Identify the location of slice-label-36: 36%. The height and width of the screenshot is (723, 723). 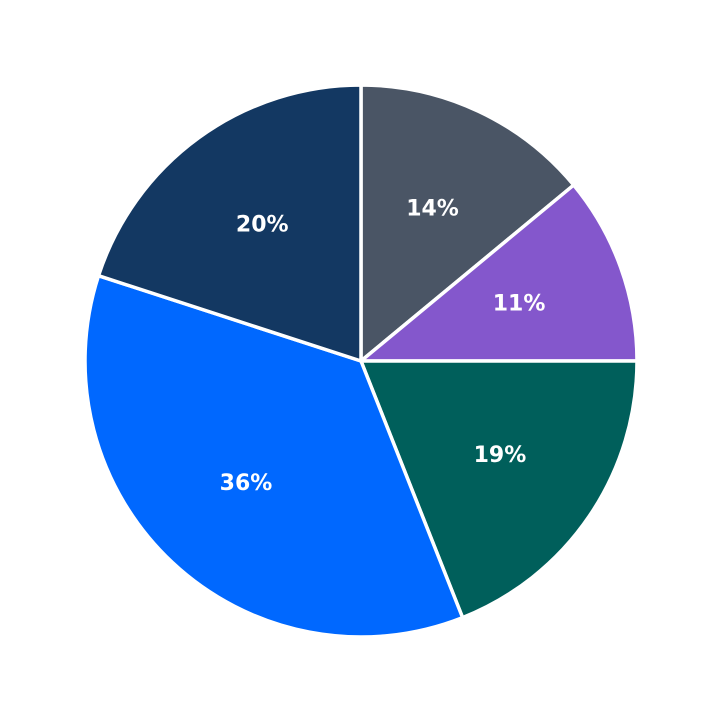
(246, 483).